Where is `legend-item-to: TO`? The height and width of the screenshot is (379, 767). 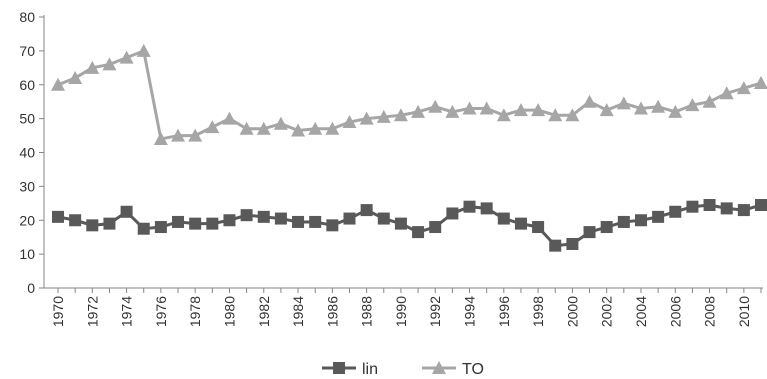 legend-item-to: TO is located at coordinates (453, 369).